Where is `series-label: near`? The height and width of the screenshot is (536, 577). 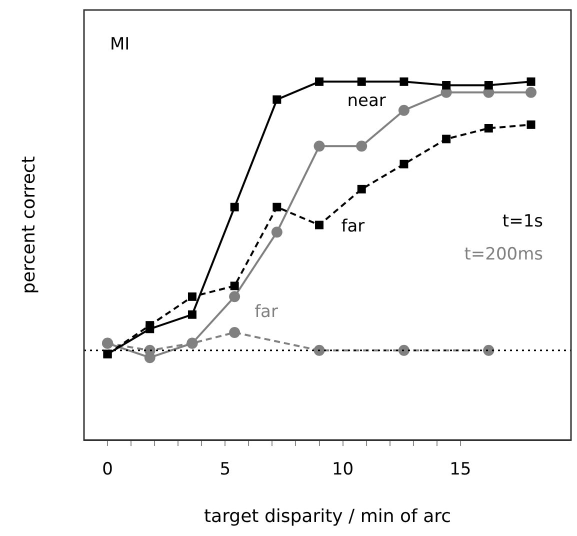 series-label: near is located at coordinates (366, 101).